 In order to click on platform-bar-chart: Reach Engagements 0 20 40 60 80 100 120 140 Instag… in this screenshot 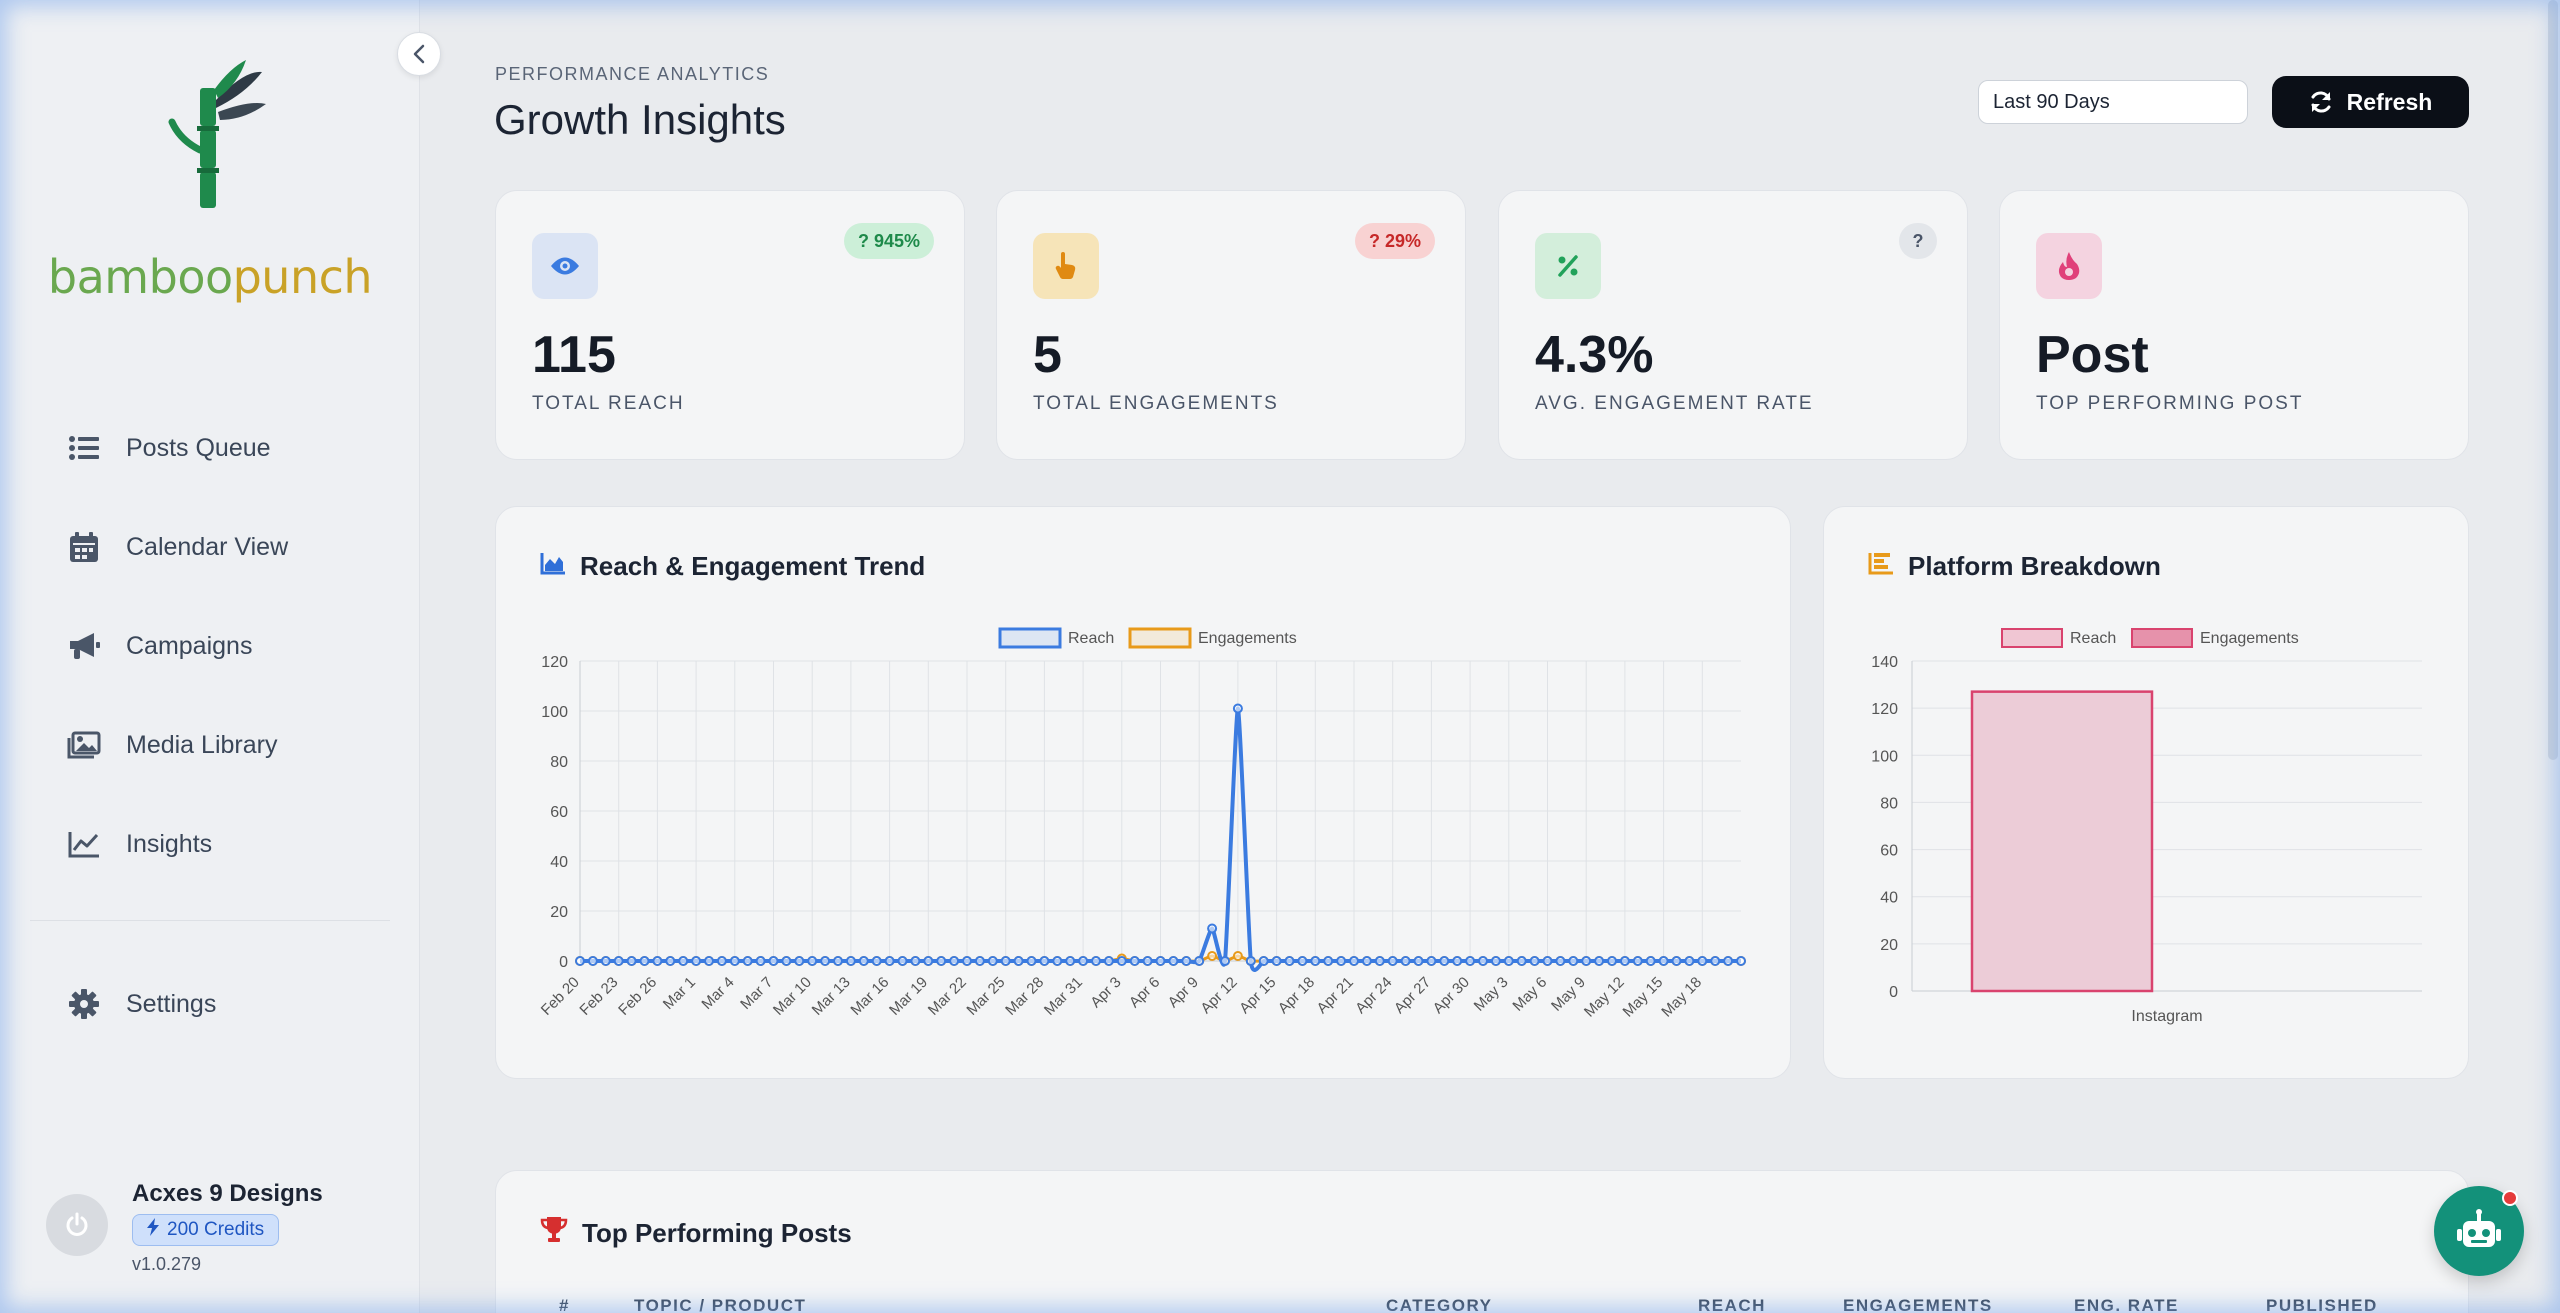, I will do `click(2146, 826)`.